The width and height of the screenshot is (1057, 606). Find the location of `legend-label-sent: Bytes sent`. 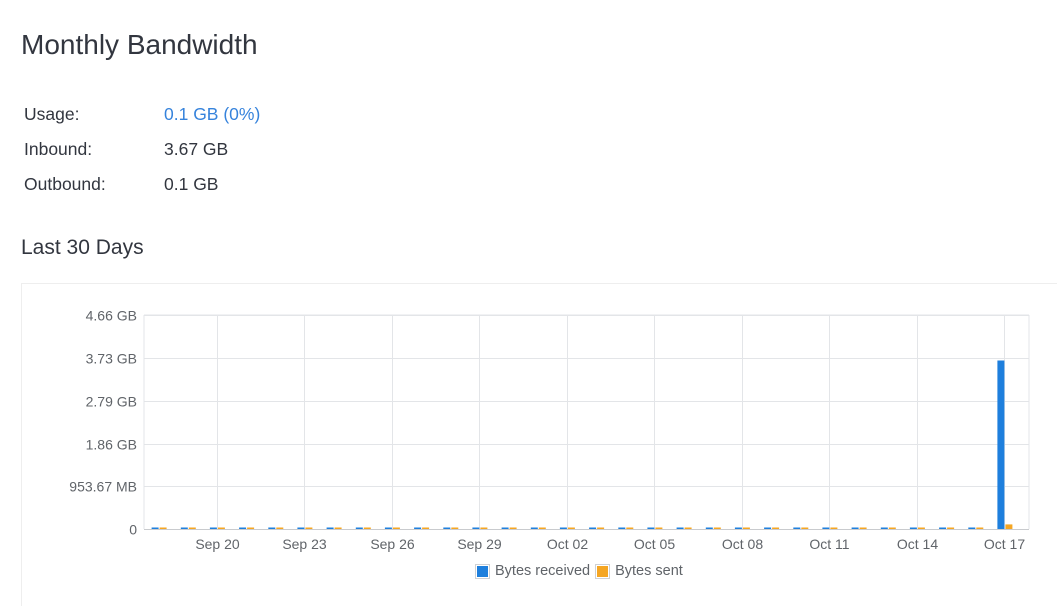

legend-label-sent: Bytes sent is located at coordinates (649, 571).